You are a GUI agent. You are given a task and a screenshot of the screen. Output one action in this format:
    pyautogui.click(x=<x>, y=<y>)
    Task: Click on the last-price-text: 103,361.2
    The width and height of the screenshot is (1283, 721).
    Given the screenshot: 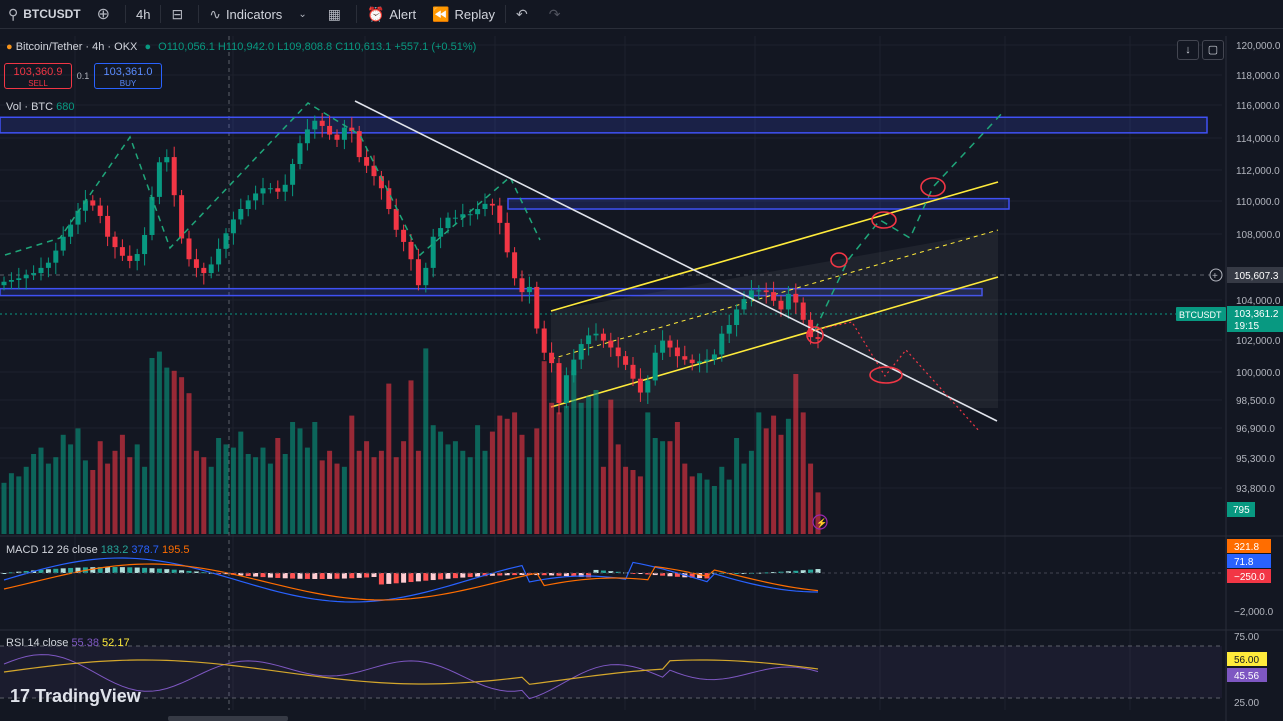 What is the action you would take?
    pyautogui.click(x=1256, y=314)
    